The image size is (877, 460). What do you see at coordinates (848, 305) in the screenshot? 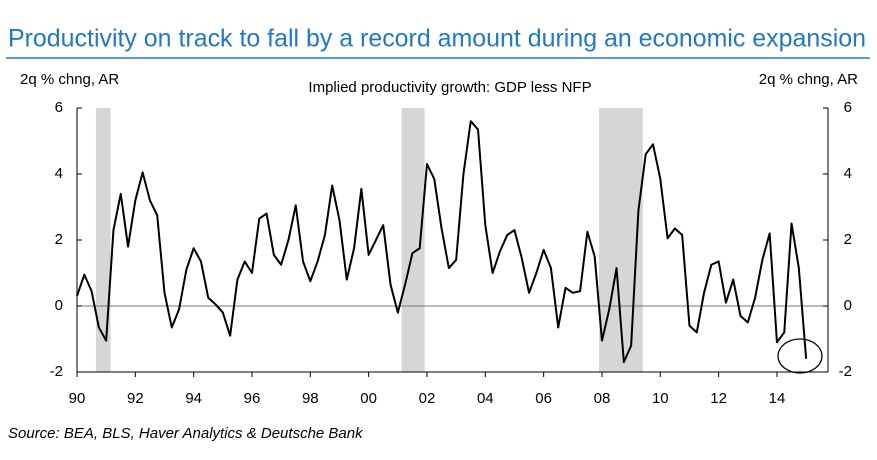
I see `y2-tick-label: 0` at bounding box center [848, 305].